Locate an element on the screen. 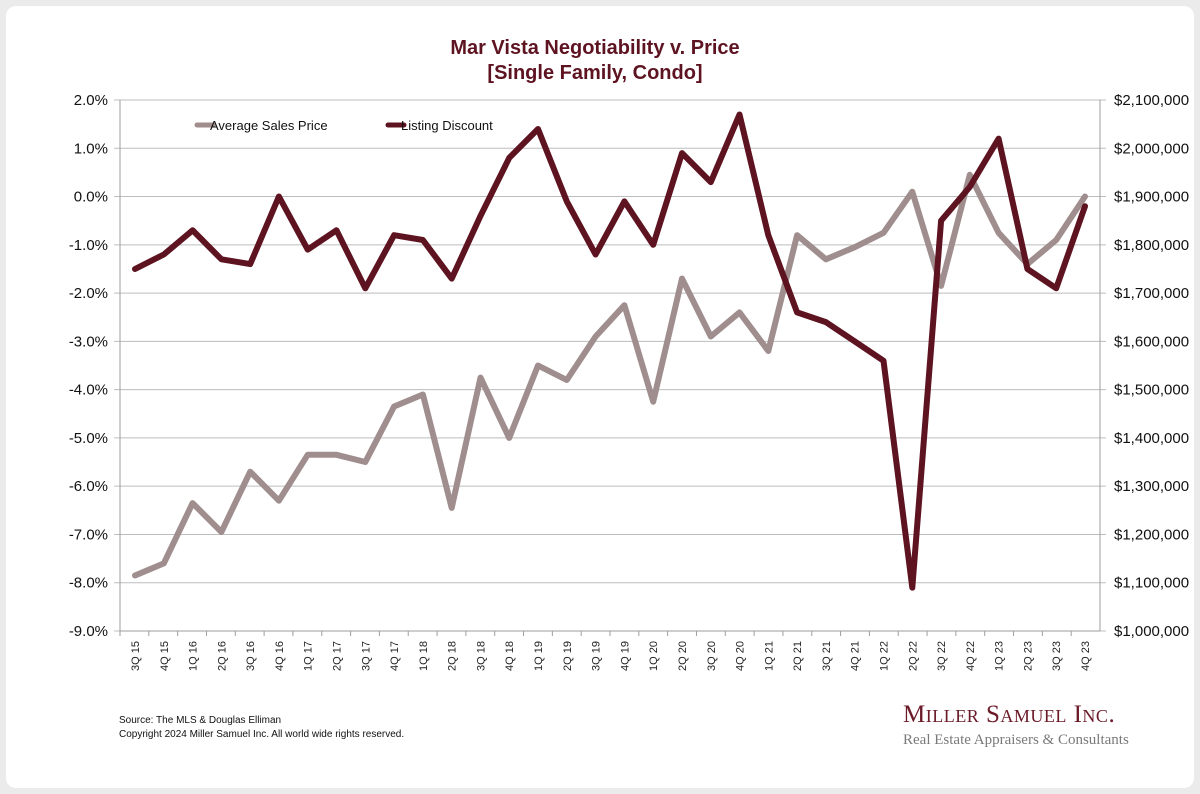 The height and width of the screenshot is (794, 1200). legend-label: Listing Discount is located at coordinates (447, 125).